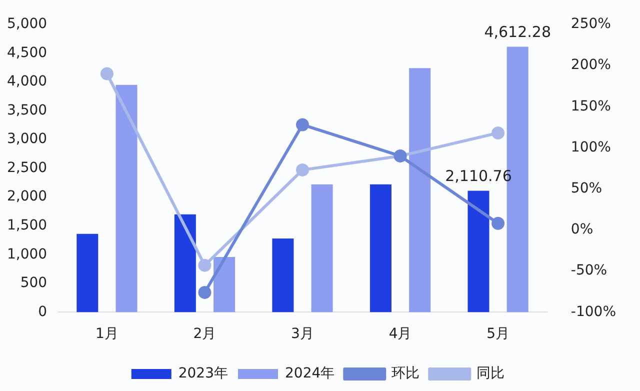 Image resolution: width=640 pixels, height=391 pixels. I want to click on x-tick-label: 5月, so click(498, 334).